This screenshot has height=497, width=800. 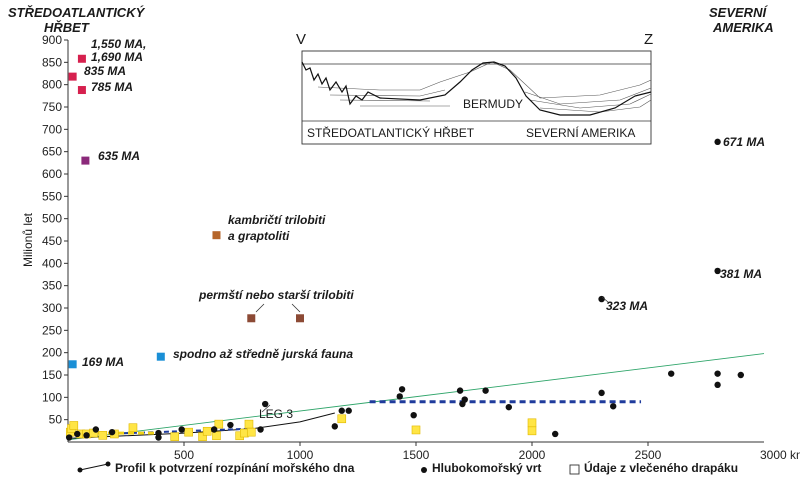 What do you see at coordinates (52, 107) in the screenshot?
I see `y-tick-label: 750` at bounding box center [52, 107].